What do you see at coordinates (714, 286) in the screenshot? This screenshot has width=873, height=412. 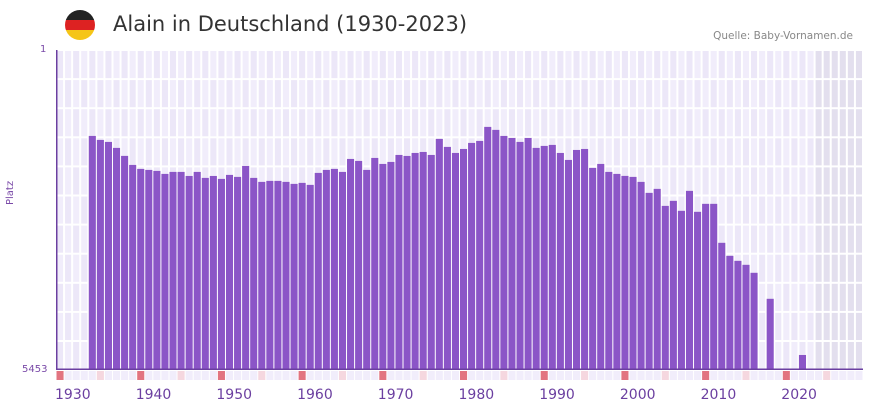 I see `bar-2010` at bounding box center [714, 286].